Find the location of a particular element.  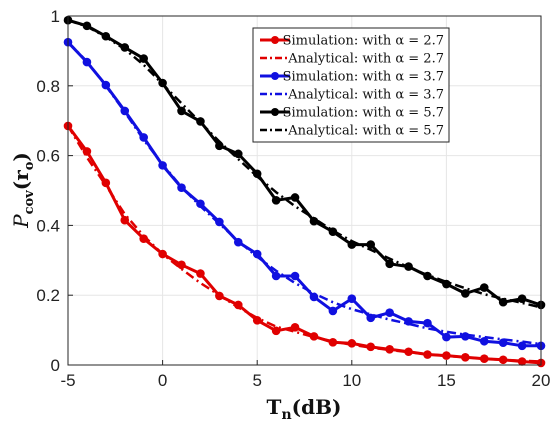

legend-label: Simulation: with α = 3.7 is located at coordinates (363, 77).